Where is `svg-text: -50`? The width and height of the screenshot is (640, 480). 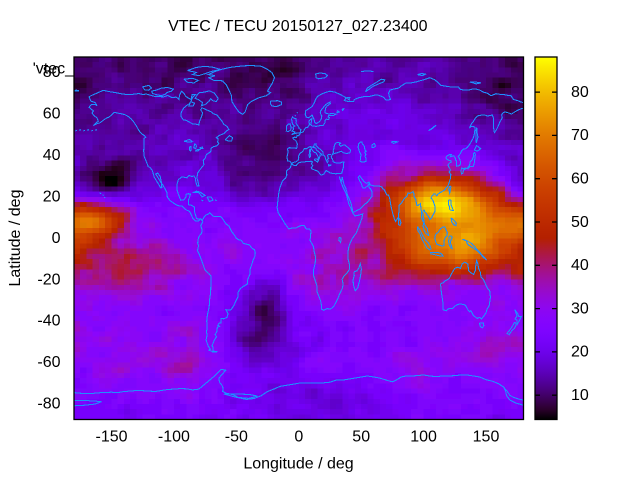 svg-text: -50 is located at coordinates (236, 437).